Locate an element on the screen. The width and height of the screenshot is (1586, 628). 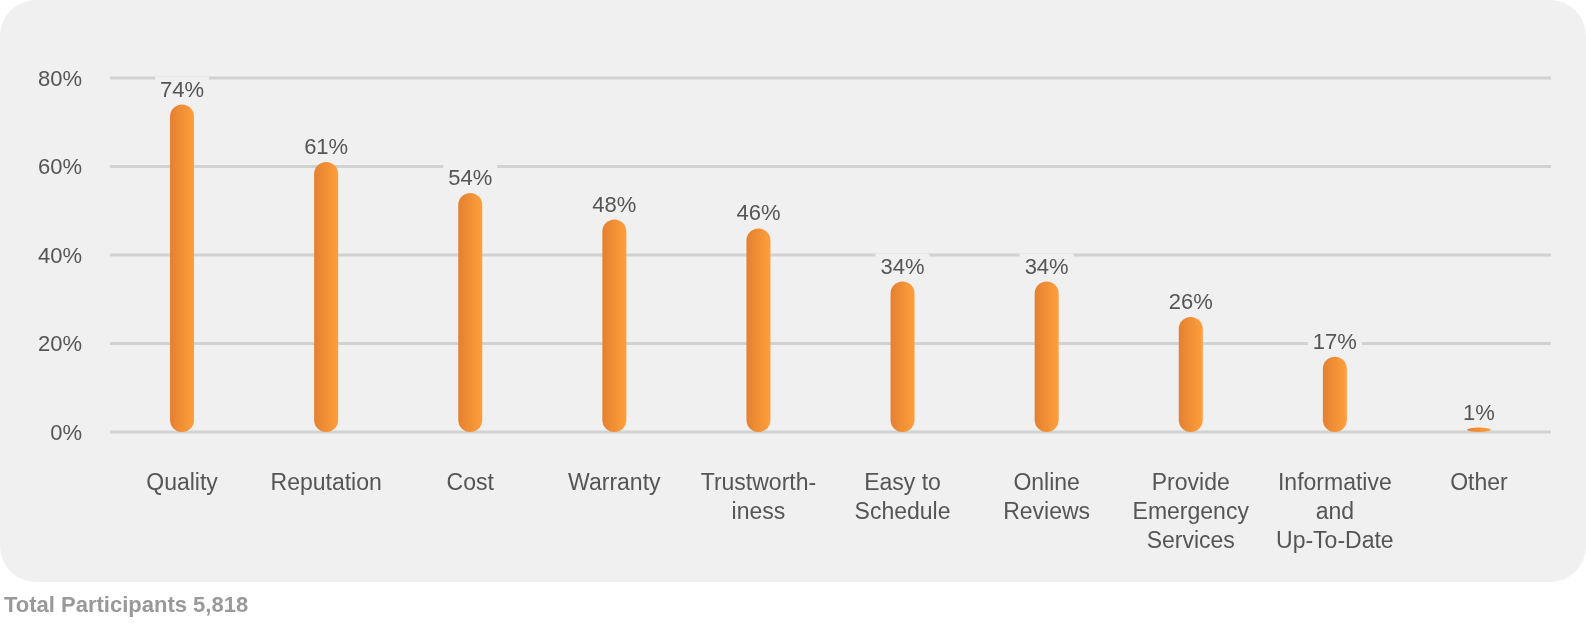
y-tick-label: 20% is located at coordinates (59, 344).